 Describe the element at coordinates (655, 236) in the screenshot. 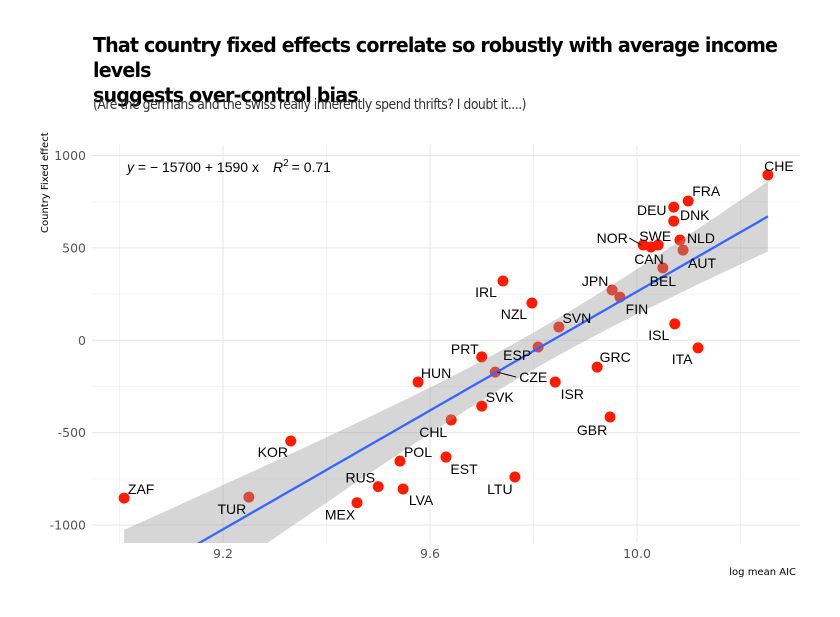

I see `point-label: SWE` at that location.